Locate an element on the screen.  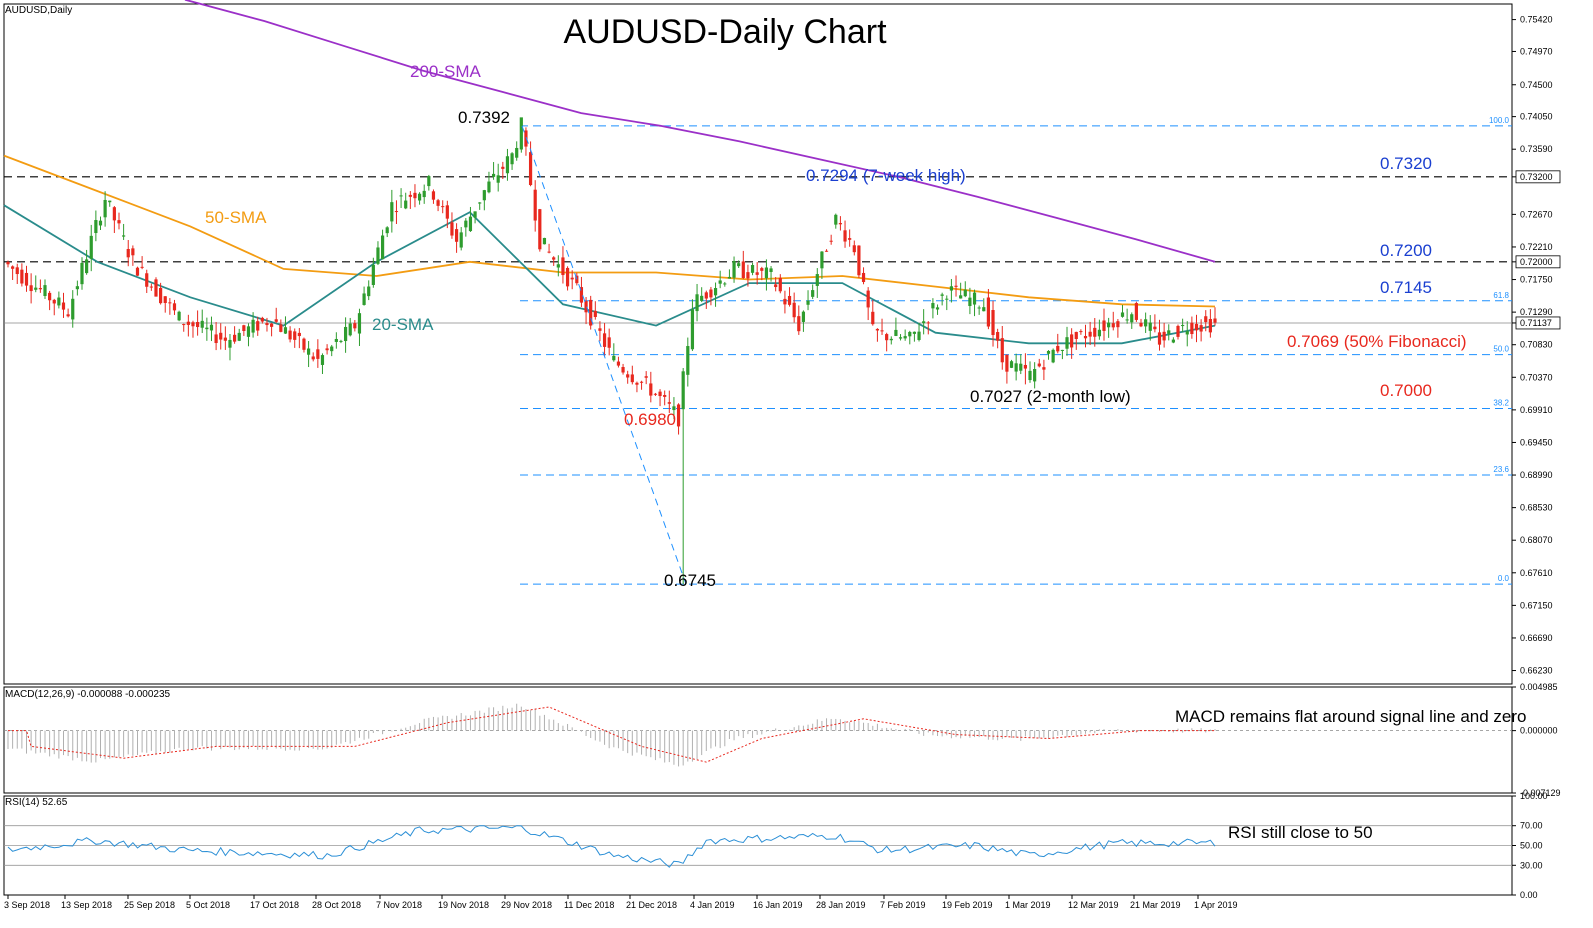
rsi-tick-label: 30.00 is located at coordinates (1531, 865).